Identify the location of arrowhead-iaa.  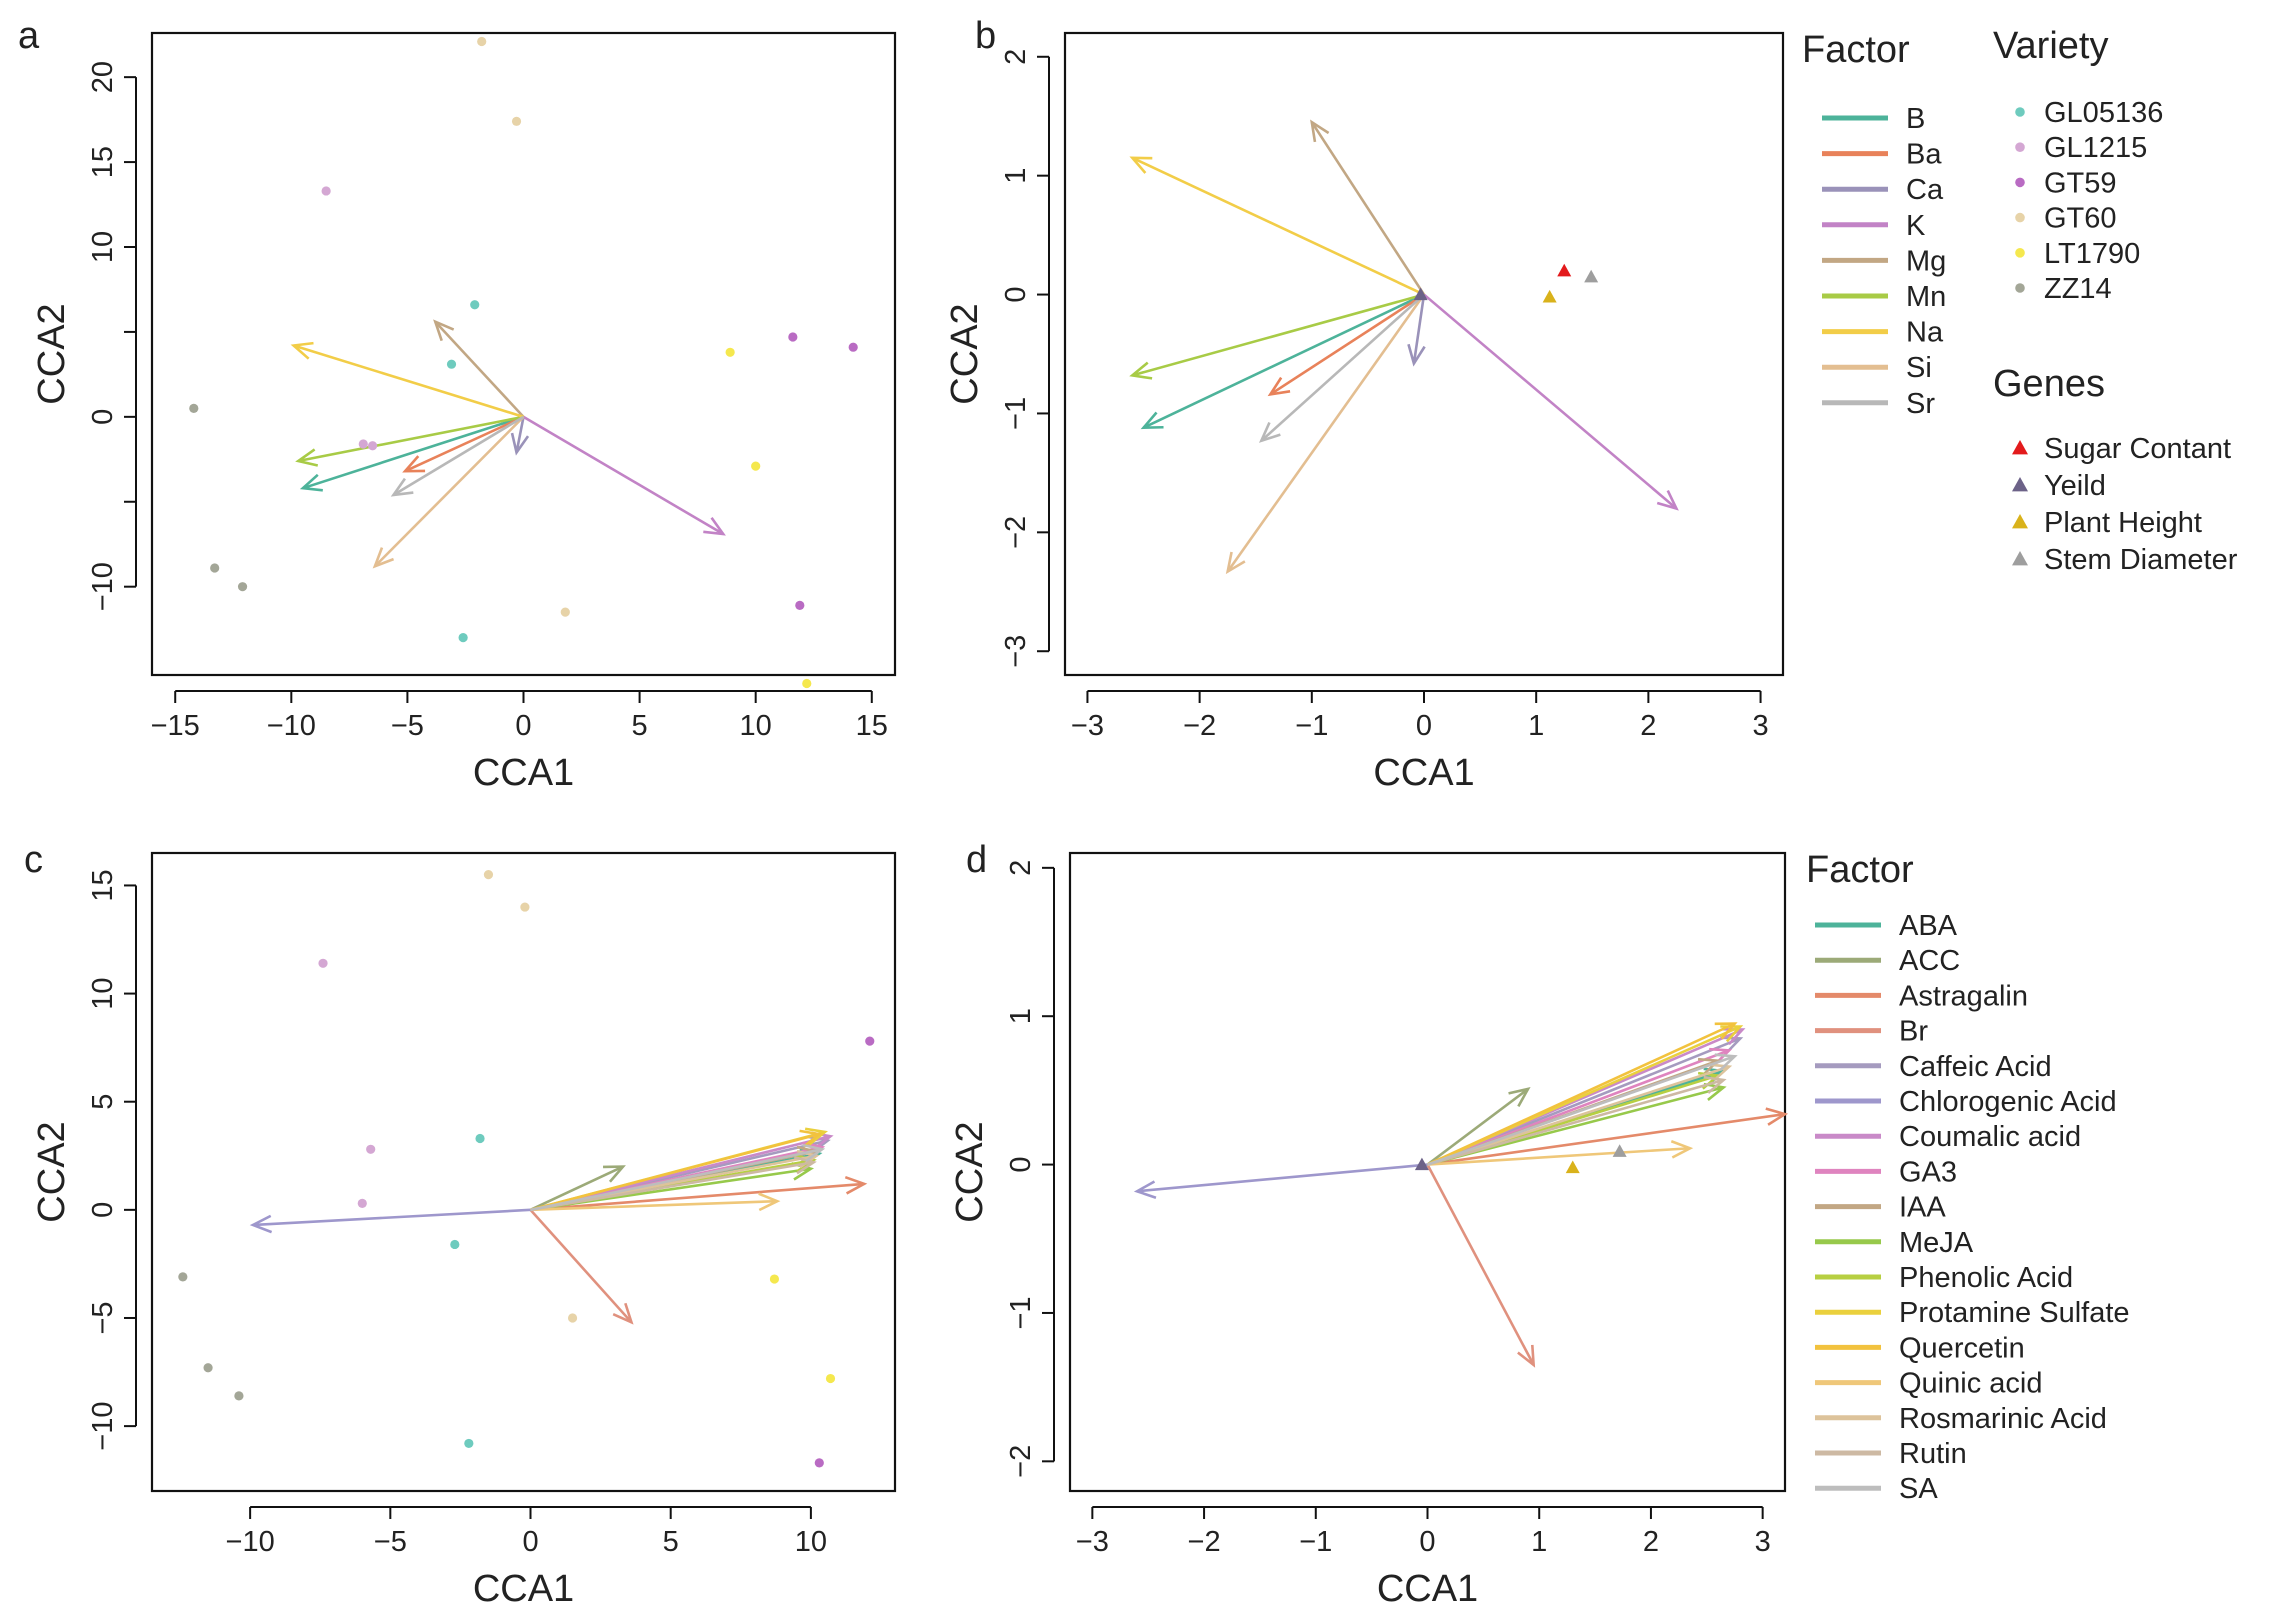
(1709, 1066).